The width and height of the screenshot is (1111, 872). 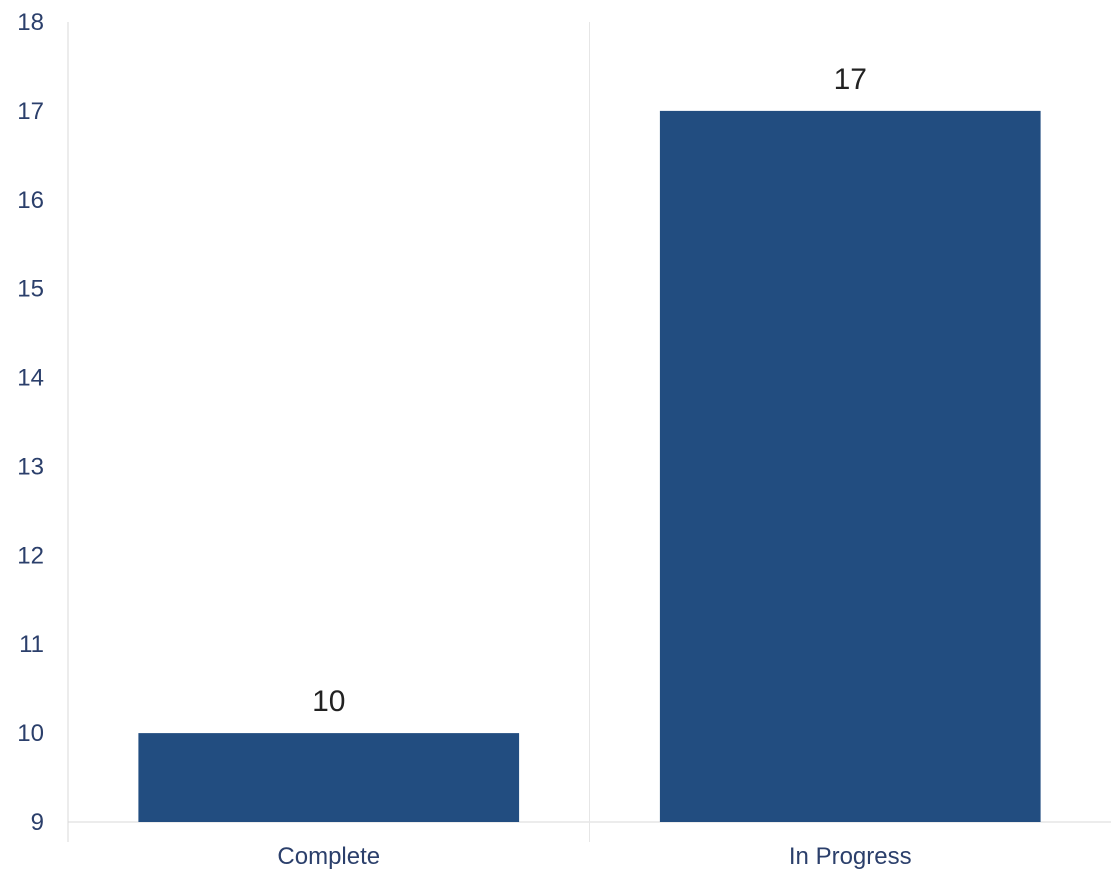 I want to click on y-tick-label: 15, so click(x=30, y=289).